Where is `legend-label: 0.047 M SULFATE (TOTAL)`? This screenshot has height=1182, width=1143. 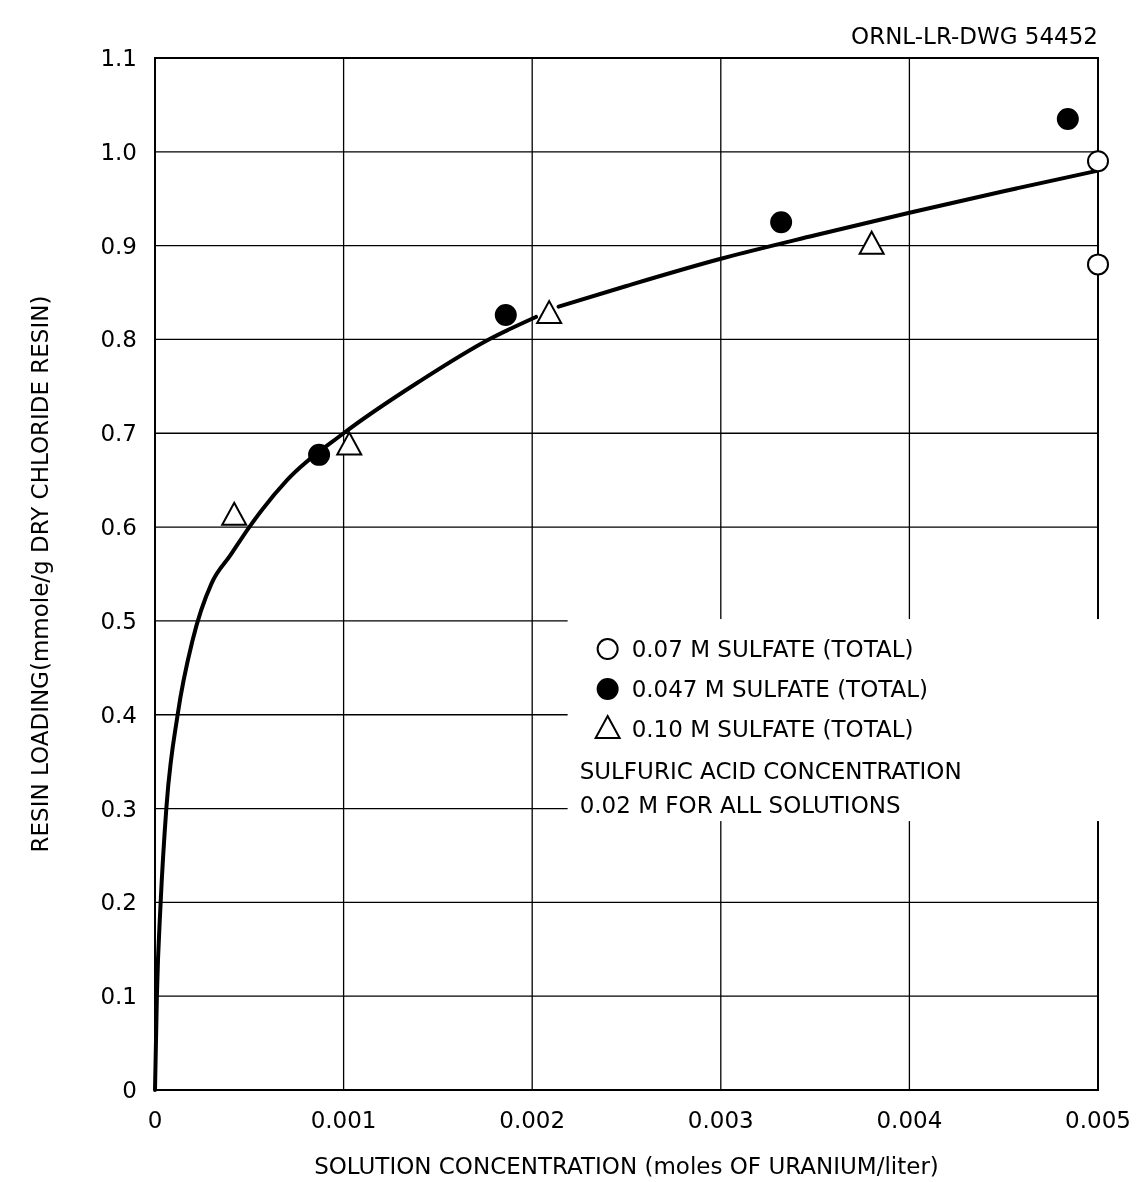 legend-label: 0.047 M SULFATE (TOTAL) is located at coordinates (780, 689).